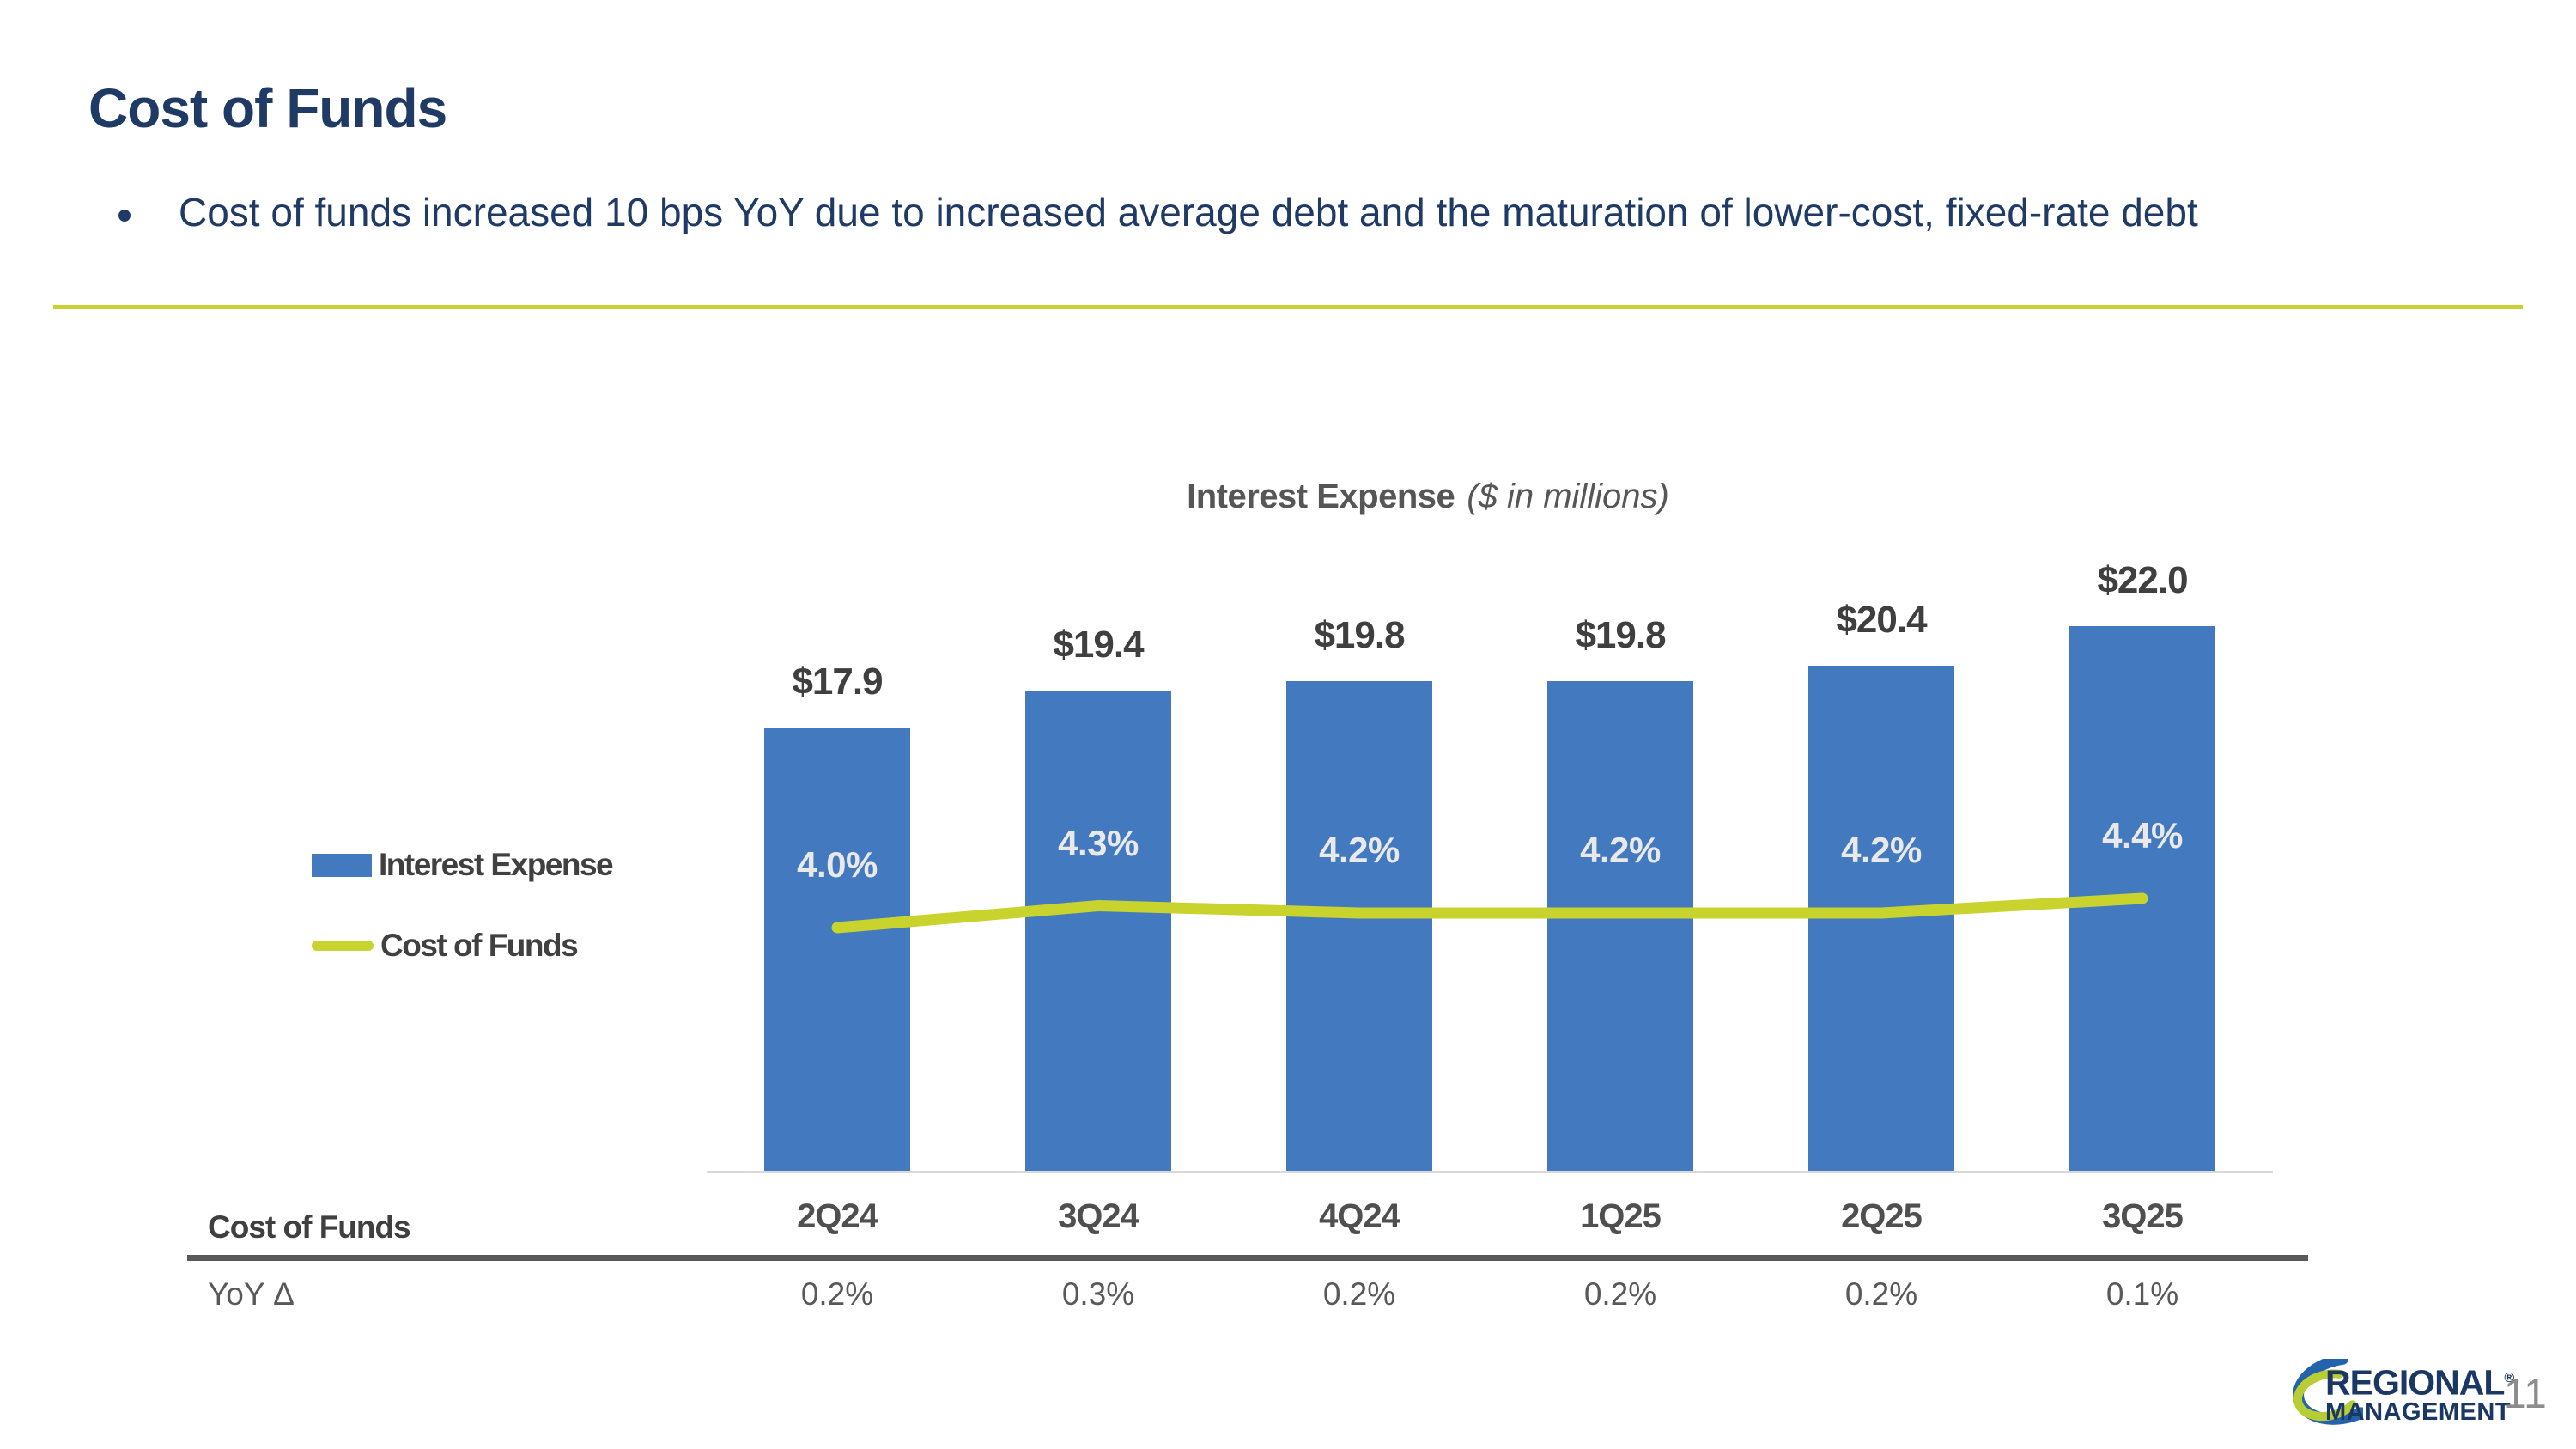  What do you see at coordinates (251, 1294) in the screenshot?
I see `table-row-label: YoY Δ` at bounding box center [251, 1294].